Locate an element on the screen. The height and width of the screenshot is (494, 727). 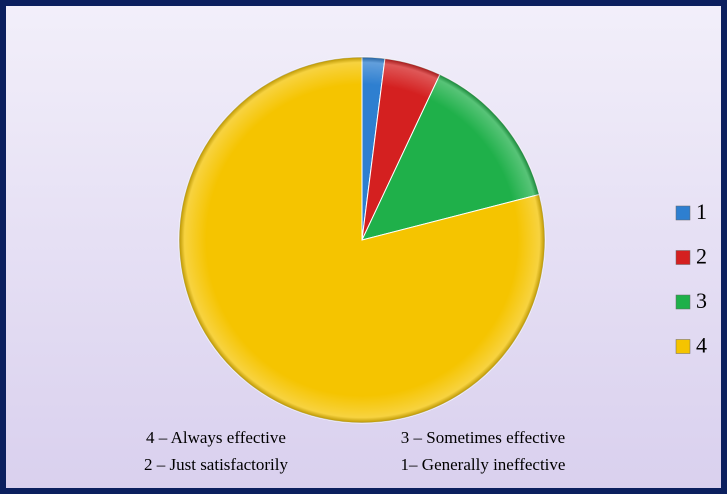
legend-label: 1 is located at coordinates (701, 211).